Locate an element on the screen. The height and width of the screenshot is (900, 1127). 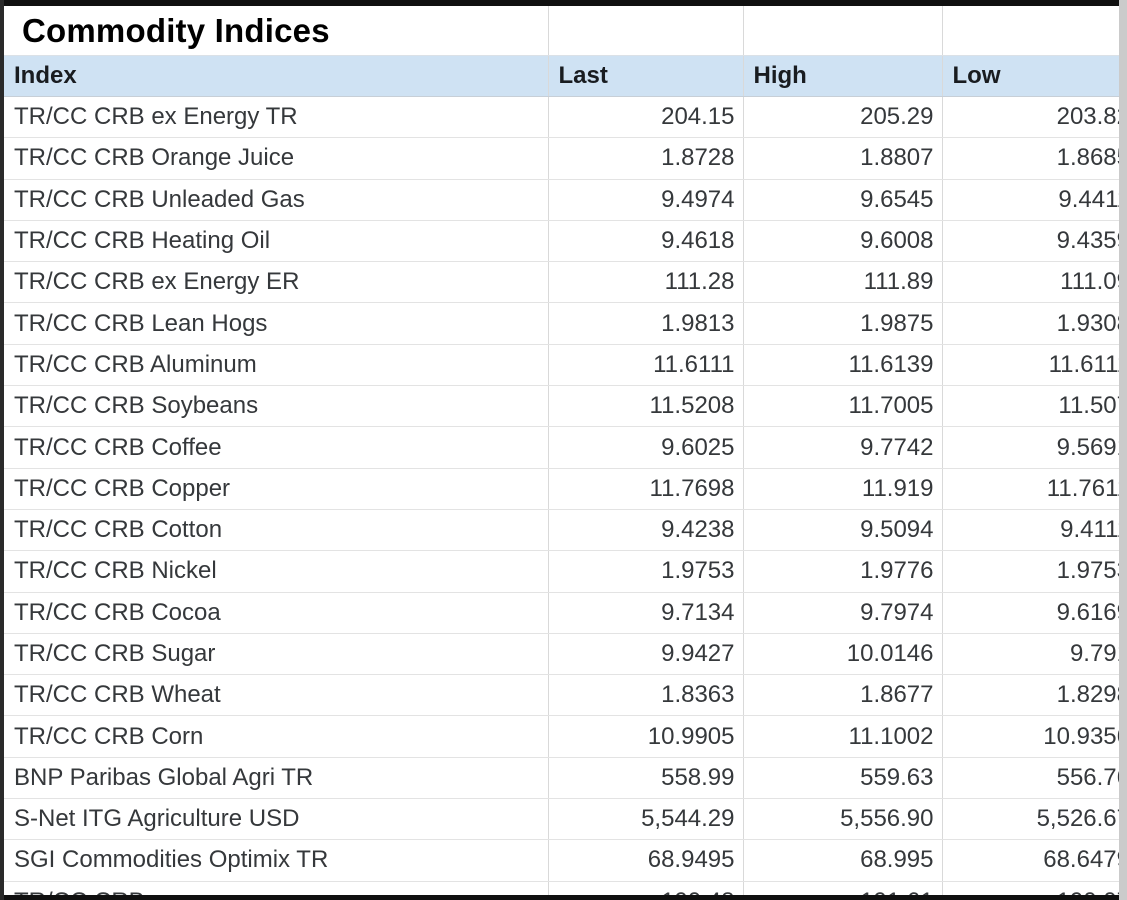
index-name-cell: TR/CC CRB ex Energy TR is located at coordinates (276, 117).